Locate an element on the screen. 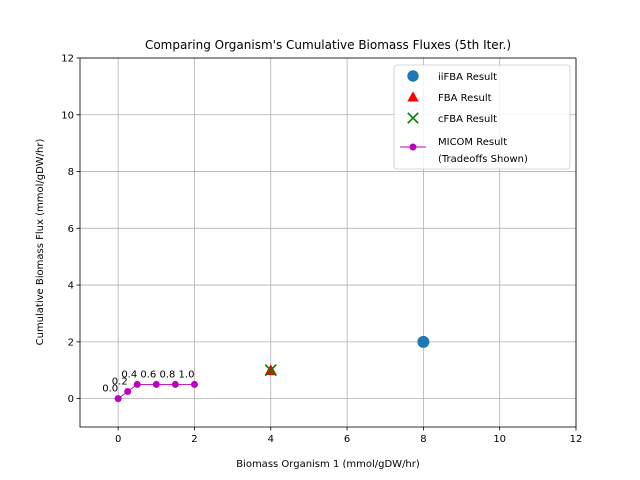 This screenshot has height=480, width=640. legend-label-line: MICOM Result is located at coordinates (472, 142).